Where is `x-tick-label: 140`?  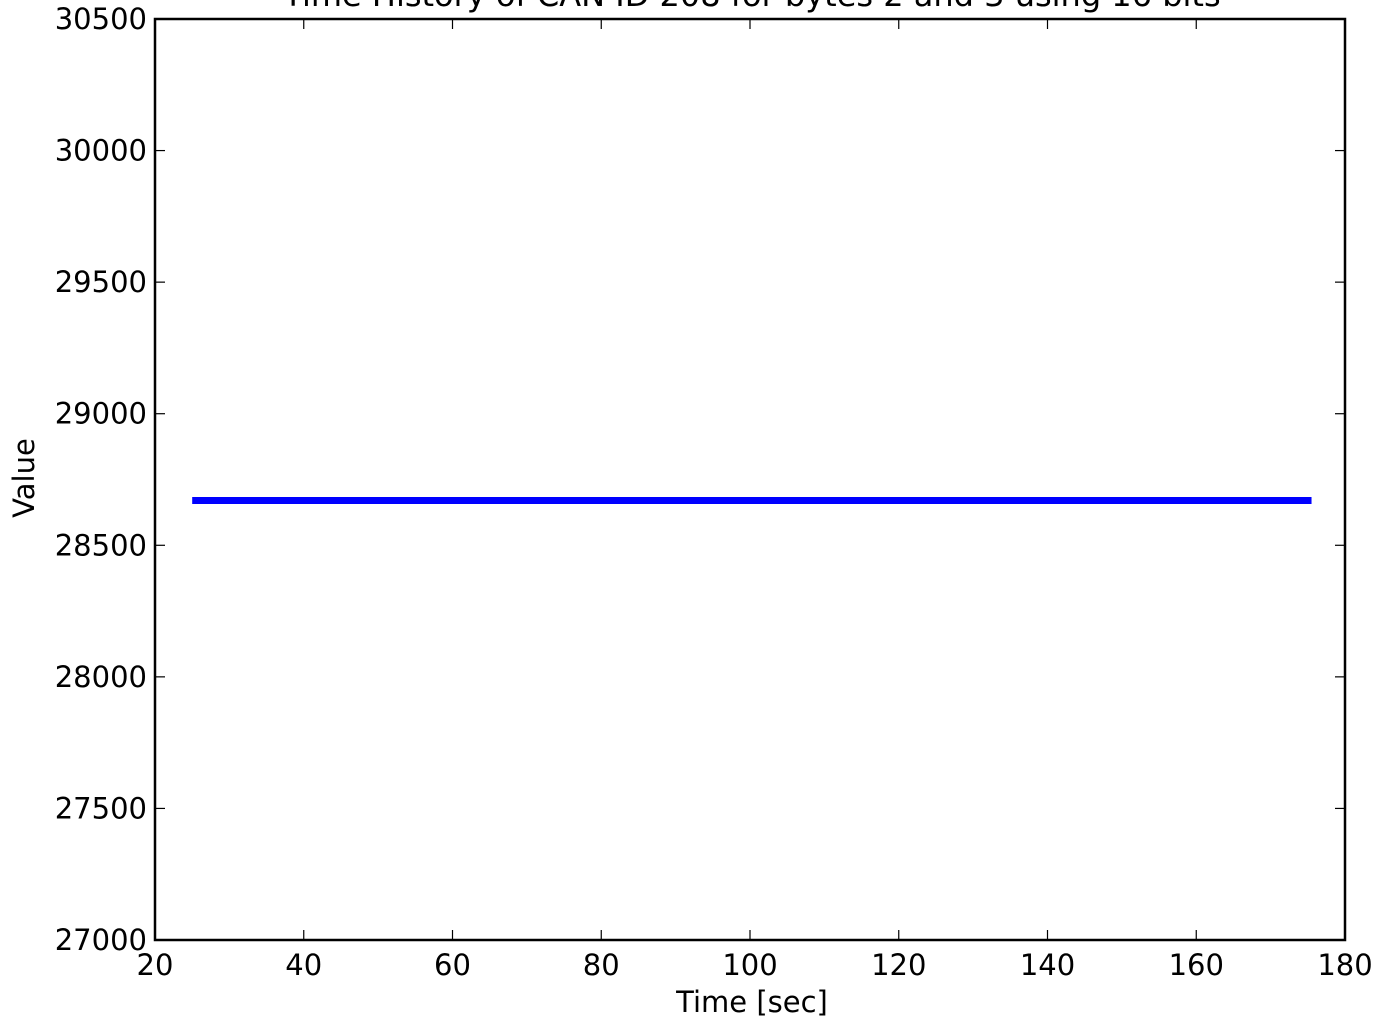 x-tick-label: 140 is located at coordinates (1047, 965).